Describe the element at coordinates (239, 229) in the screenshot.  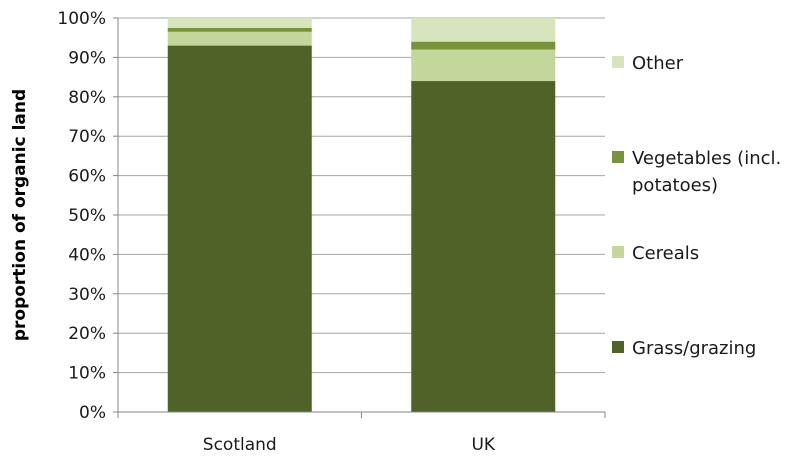
I see `bar-segment-grass-grazing-scotland` at that location.